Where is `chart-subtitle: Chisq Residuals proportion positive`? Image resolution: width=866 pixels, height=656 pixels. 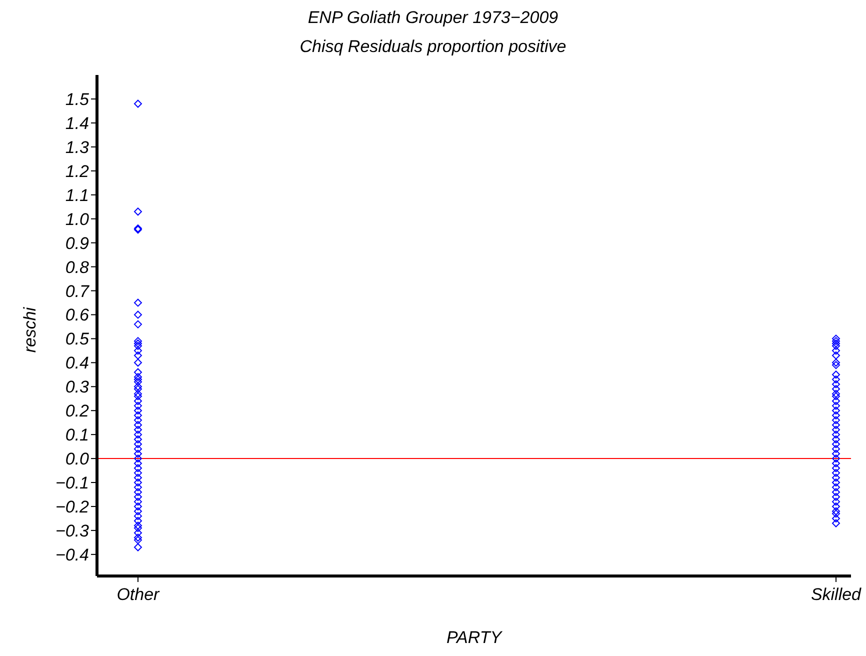
chart-subtitle: Chisq Residuals proportion positive is located at coordinates (433, 47).